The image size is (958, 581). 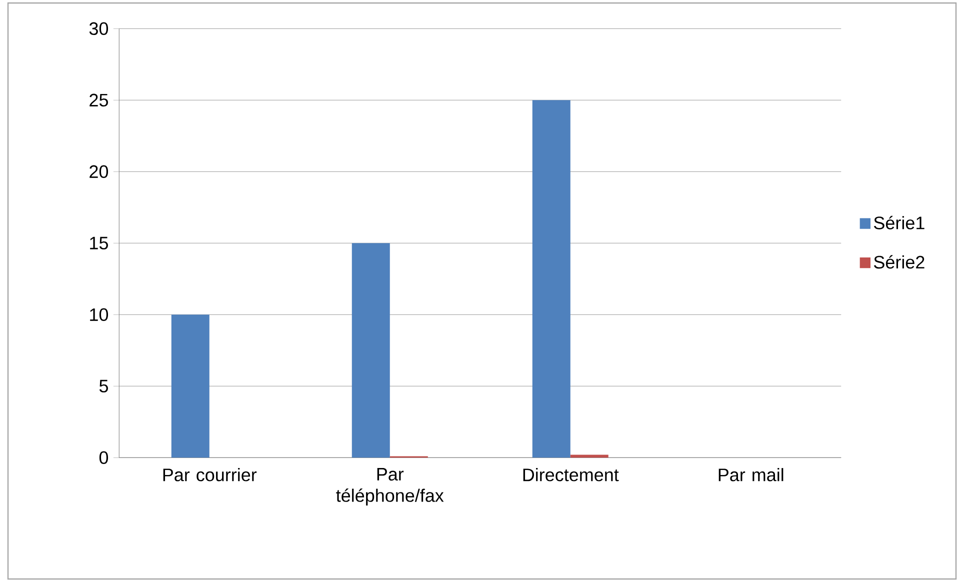 What do you see at coordinates (899, 262) in the screenshot?
I see `legend-label: Série2` at bounding box center [899, 262].